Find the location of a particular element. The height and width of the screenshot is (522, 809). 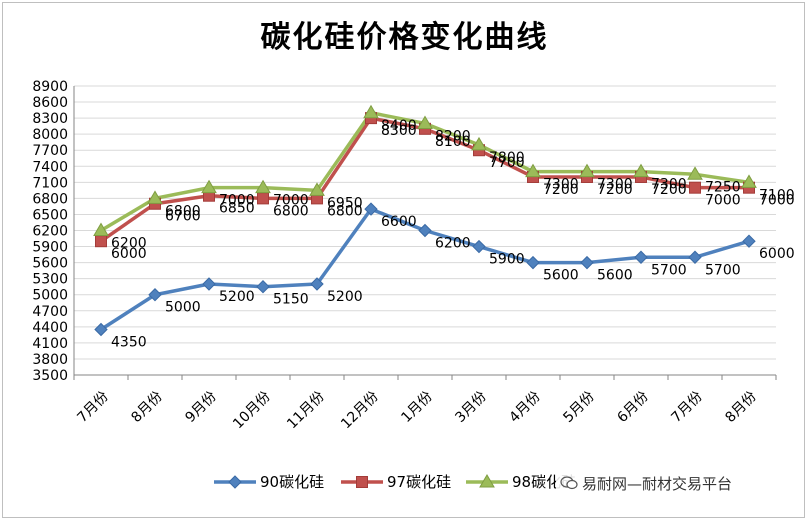

series-2-data-label: 7000 is located at coordinates (723, 201).